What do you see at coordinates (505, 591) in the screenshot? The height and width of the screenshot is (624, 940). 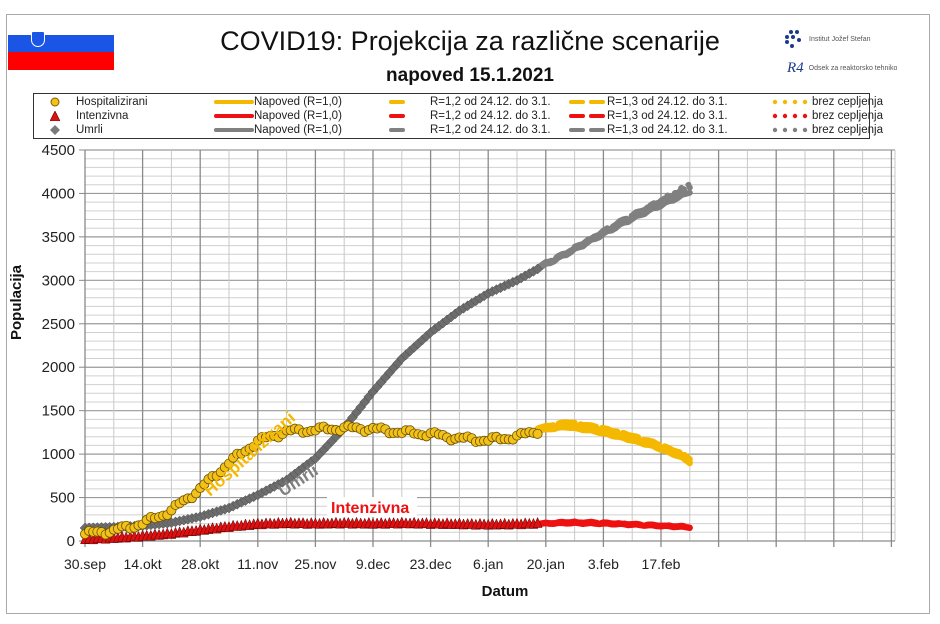 I see `x-axis-title: Datum` at bounding box center [505, 591].